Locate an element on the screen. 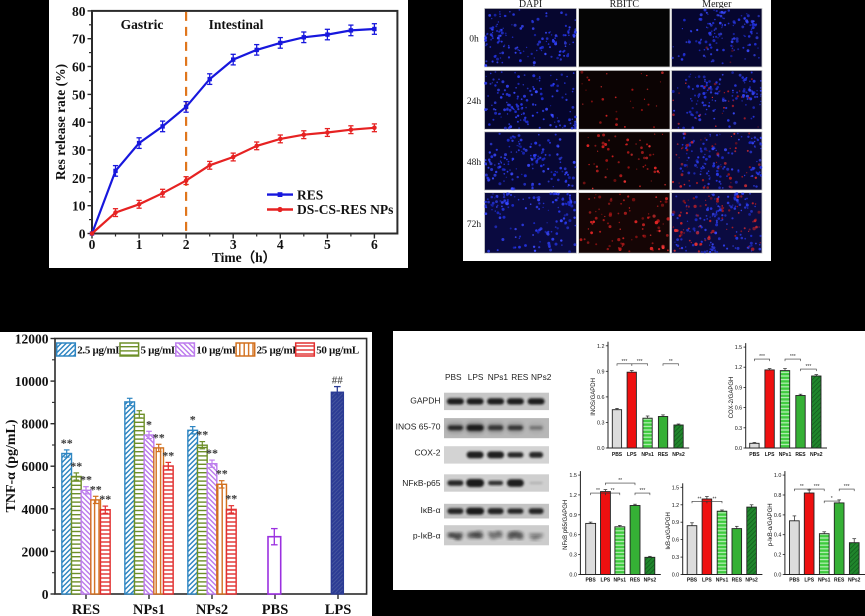 This screenshot has height=616, width=865. svg-text: IκB-α is located at coordinates (430, 510).